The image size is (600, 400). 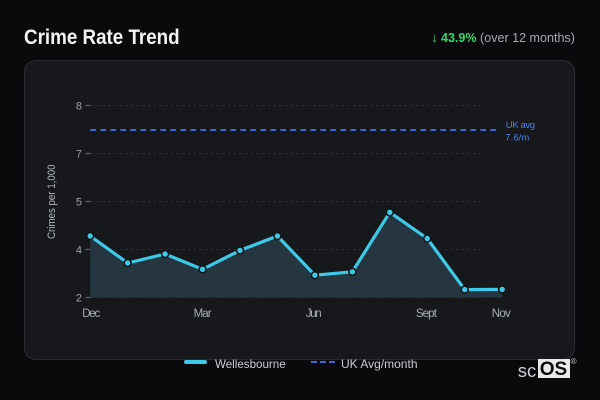 I want to click on svg-text: Nov, so click(x=501, y=314).